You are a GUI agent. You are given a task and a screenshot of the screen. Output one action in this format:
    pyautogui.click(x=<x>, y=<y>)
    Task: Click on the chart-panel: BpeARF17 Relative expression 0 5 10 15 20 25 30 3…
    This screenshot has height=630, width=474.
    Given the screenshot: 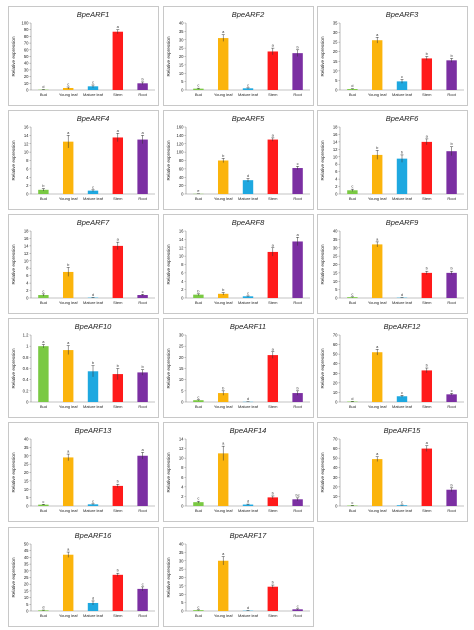 What is the action you would take?
    pyautogui.click(x=238, y=577)
    